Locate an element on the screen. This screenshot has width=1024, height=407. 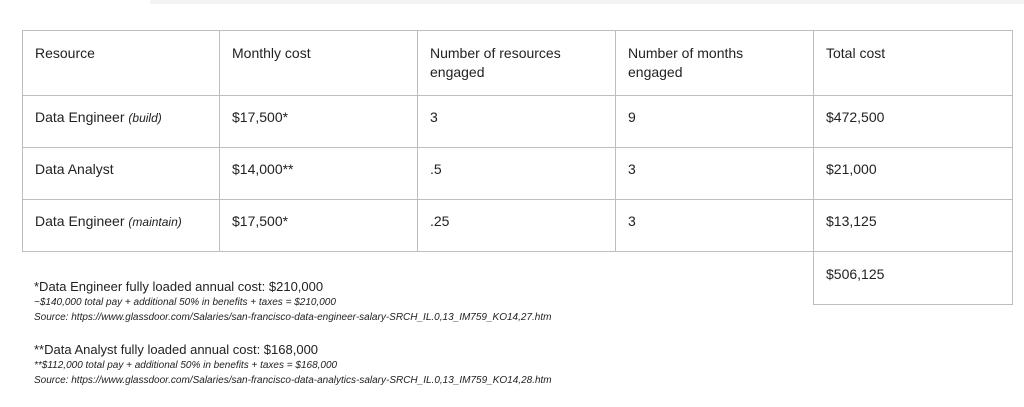
grand-total: $506,125 is located at coordinates (913, 278).